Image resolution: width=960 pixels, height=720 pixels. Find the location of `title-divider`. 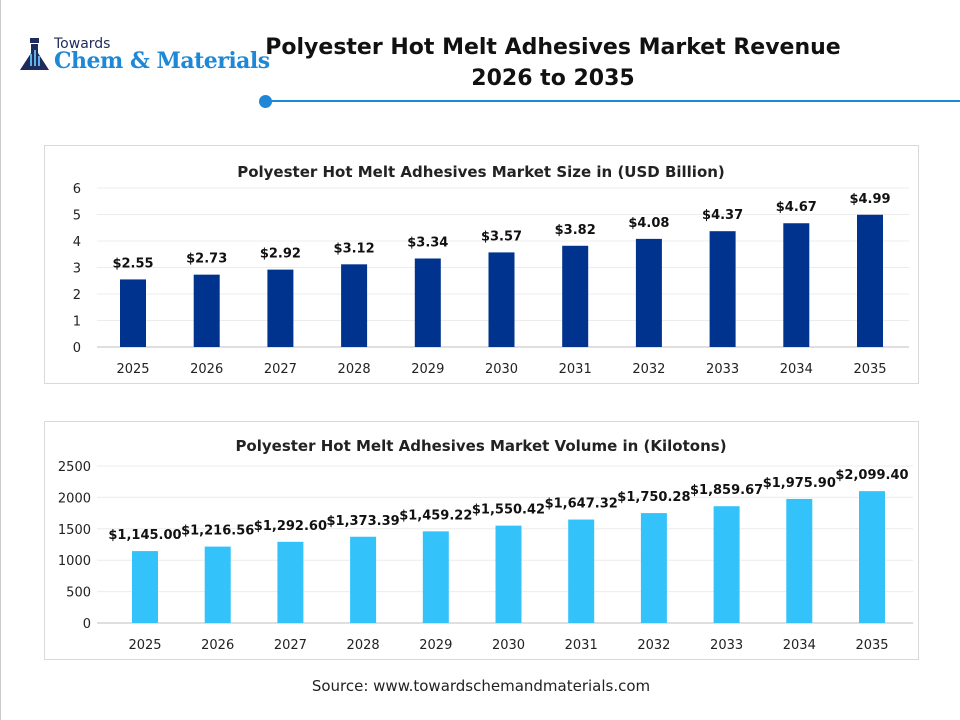

title-divider is located at coordinates (613, 101).